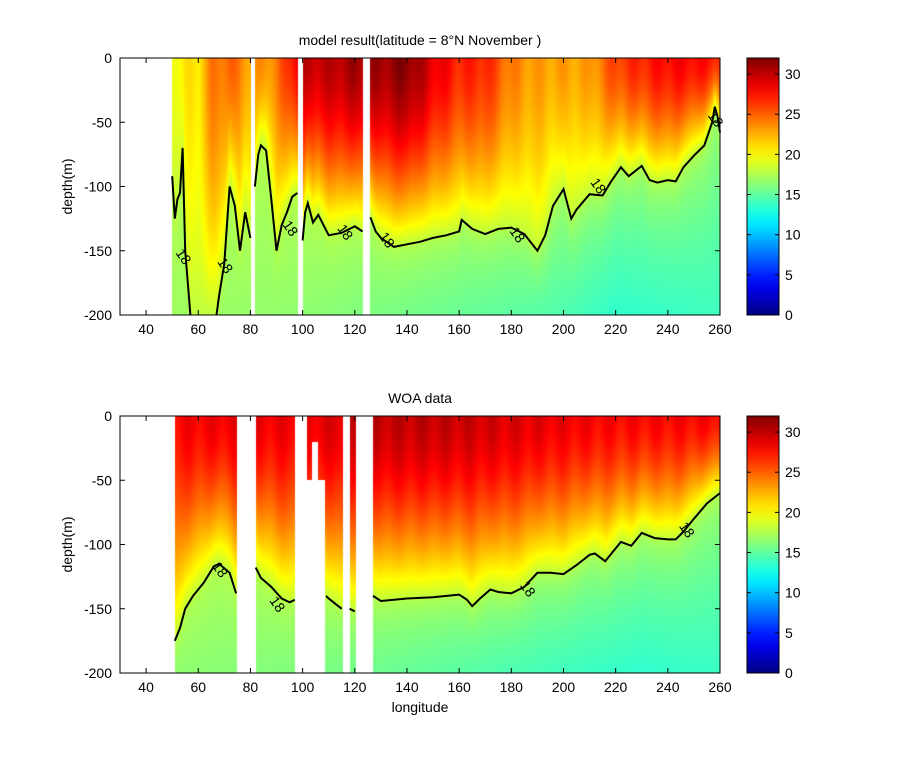  What do you see at coordinates (420, 707) in the screenshot?
I see `x-axis-label: longitude` at bounding box center [420, 707].